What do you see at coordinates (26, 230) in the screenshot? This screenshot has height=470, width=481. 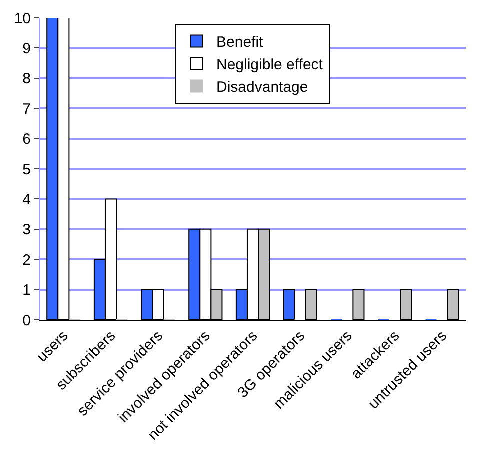 I see `y-tick-label: 3` at bounding box center [26, 230].